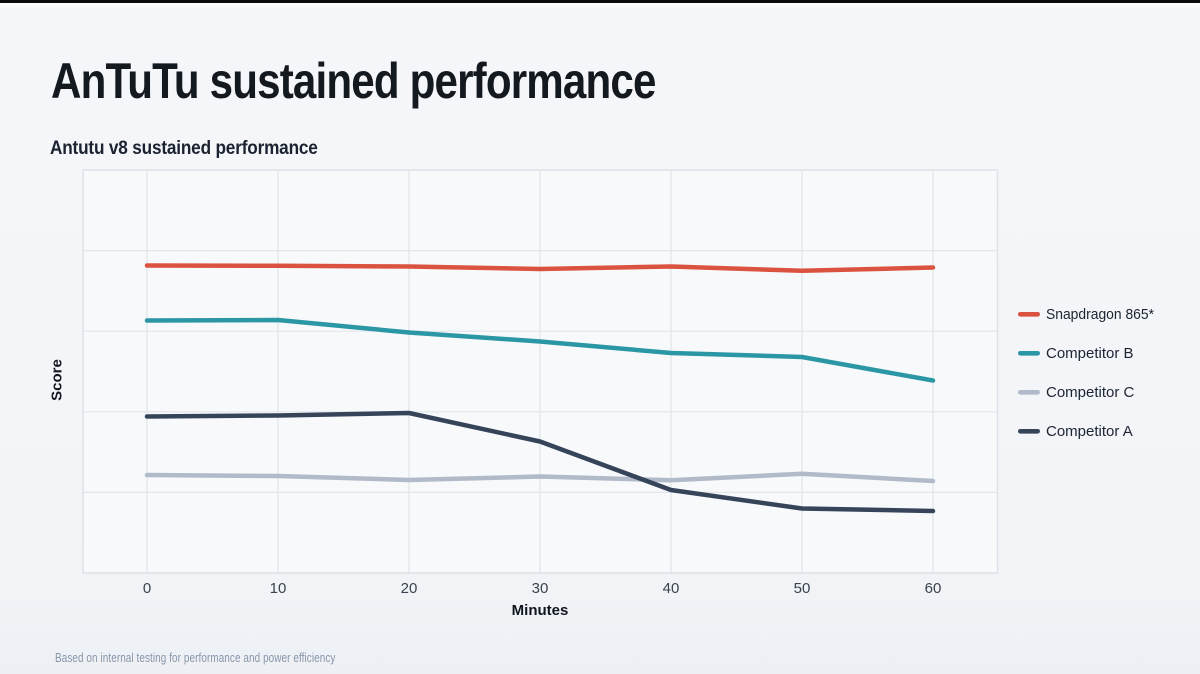  What do you see at coordinates (671, 588) in the screenshot?
I see `svg-text: 40` at bounding box center [671, 588].